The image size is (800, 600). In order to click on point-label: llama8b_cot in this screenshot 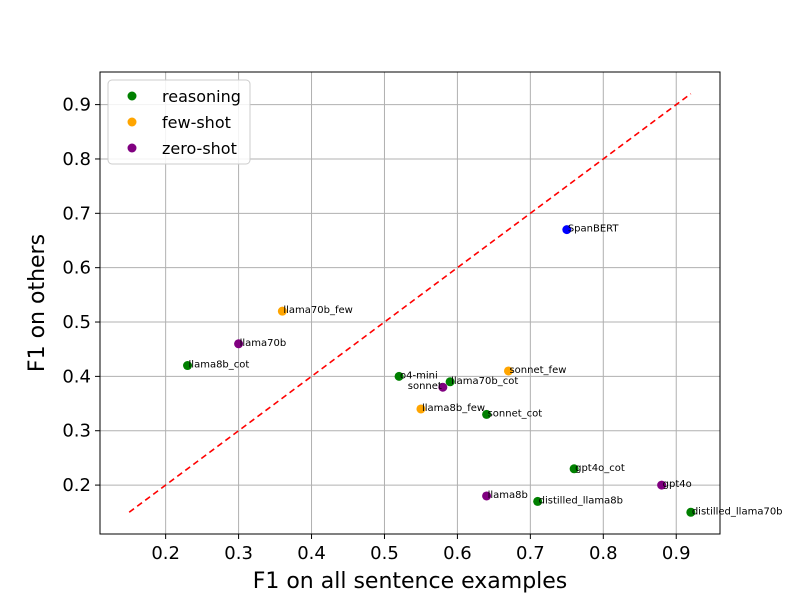, I will do `click(219, 365)`.